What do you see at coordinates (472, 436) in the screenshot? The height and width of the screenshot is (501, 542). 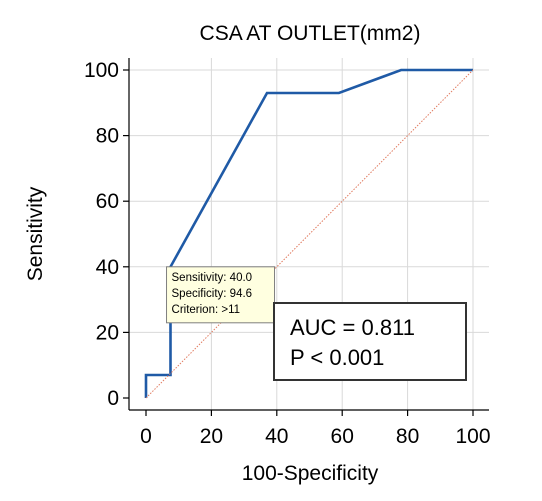 I see `x-tick-label: 100` at bounding box center [472, 436].